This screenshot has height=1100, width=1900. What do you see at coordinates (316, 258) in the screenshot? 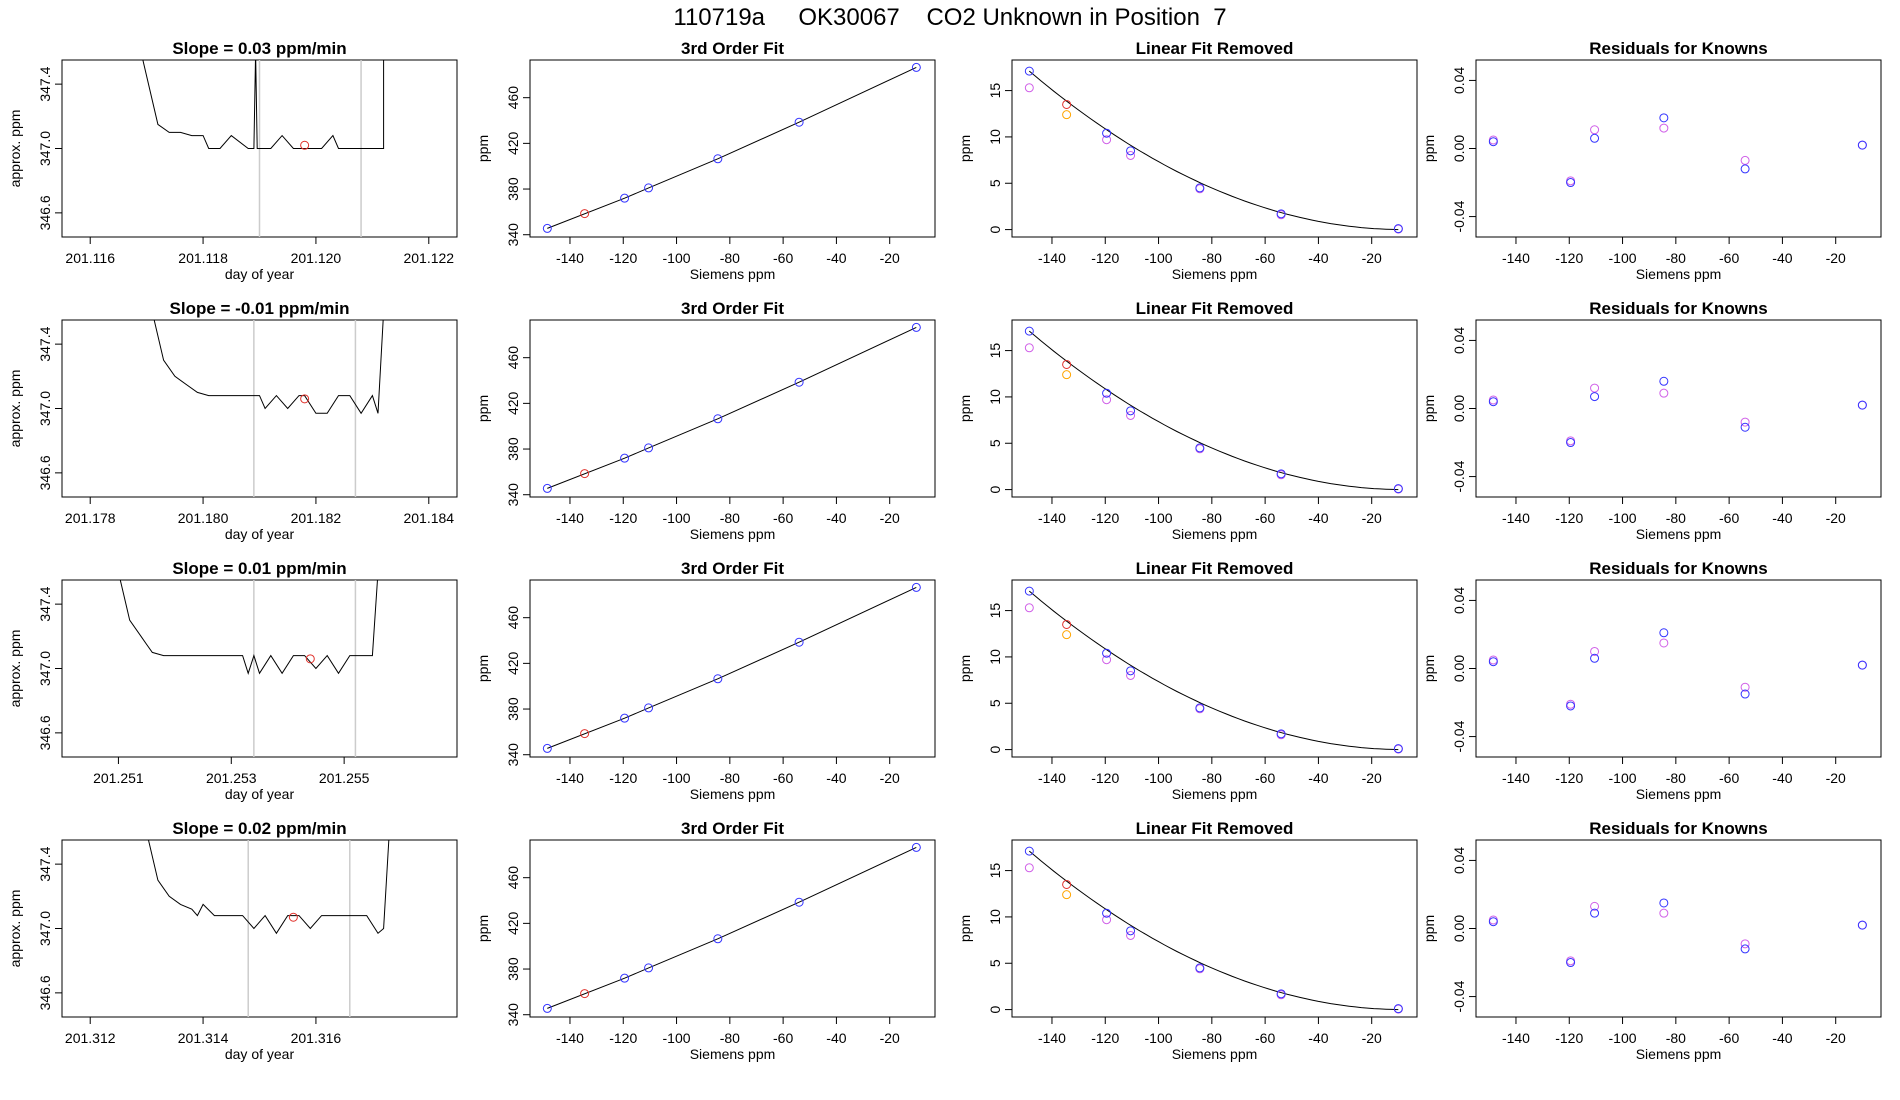
I see `x-tick-label: 201.120` at bounding box center [316, 258].